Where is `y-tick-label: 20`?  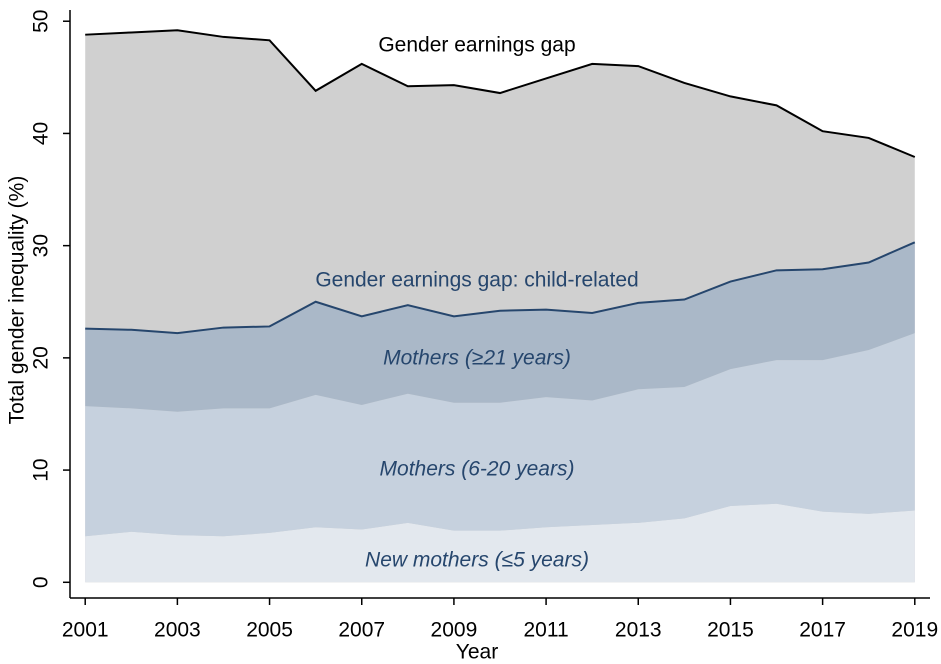
y-tick-label: 20 is located at coordinates (41, 357).